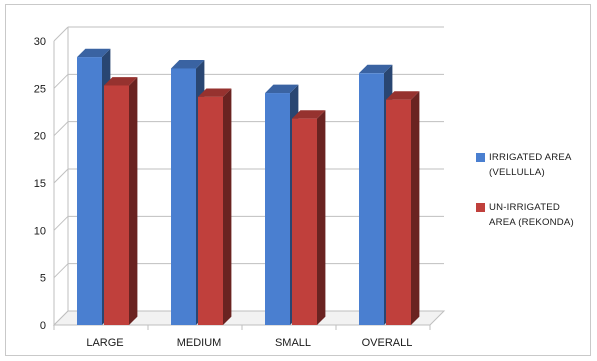  Describe the element at coordinates (43, 326) in the screenshot. I see `y-tick-label: 0` at that location.